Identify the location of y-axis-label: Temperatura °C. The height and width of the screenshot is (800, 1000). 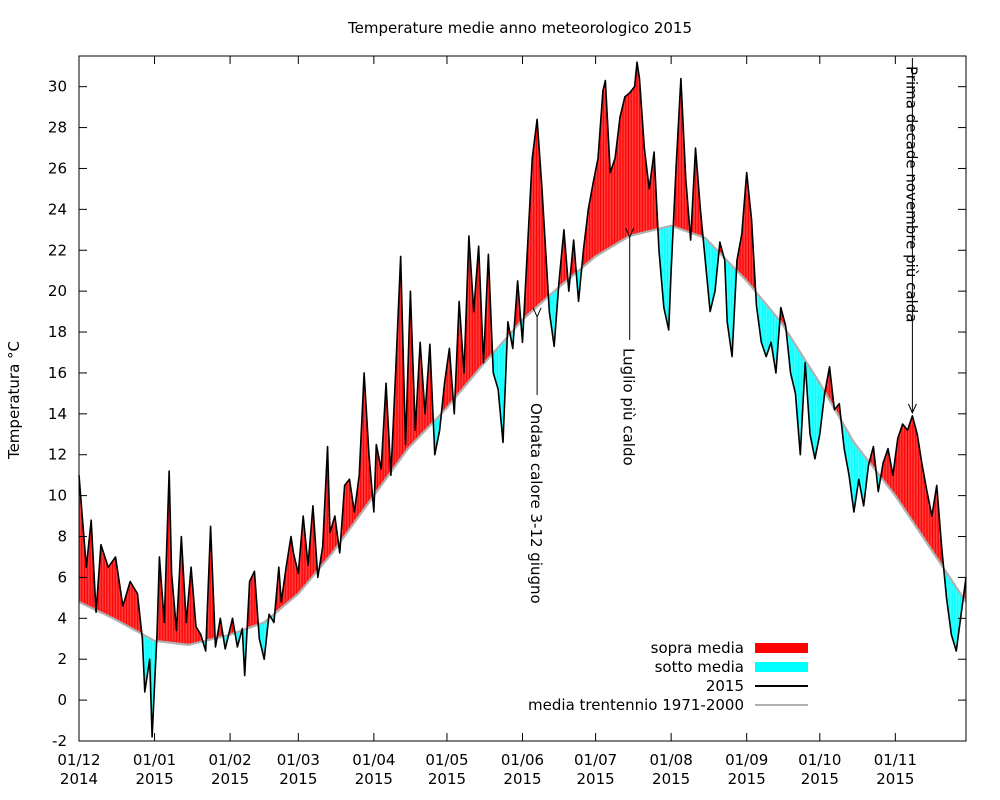
(14, 400).